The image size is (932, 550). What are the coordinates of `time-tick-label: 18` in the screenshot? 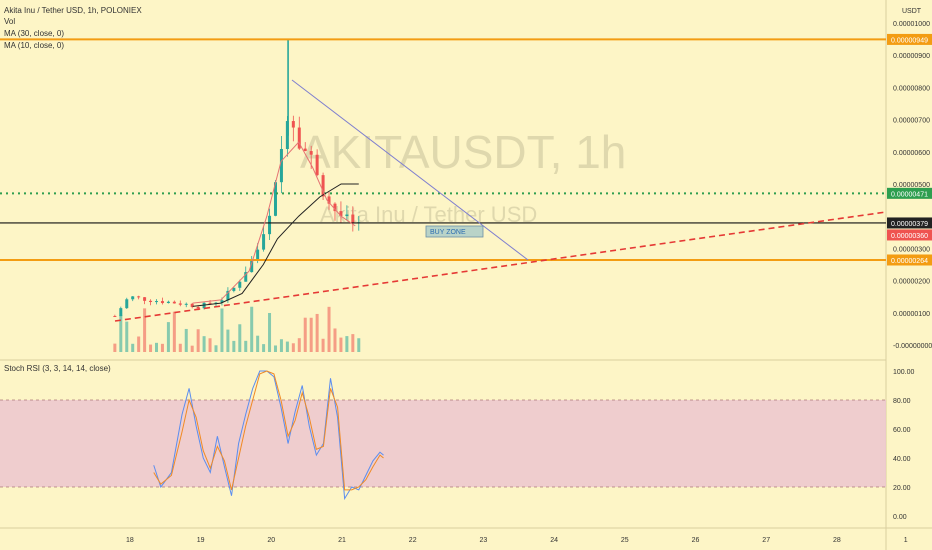 It's located at (130, 540).